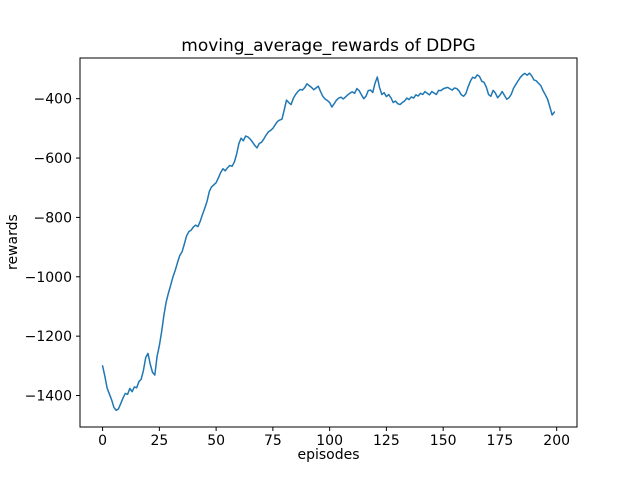  Describe the element at coordinates (386, 441) in the screenshot. I see `x-tick-label: 125` at that location.